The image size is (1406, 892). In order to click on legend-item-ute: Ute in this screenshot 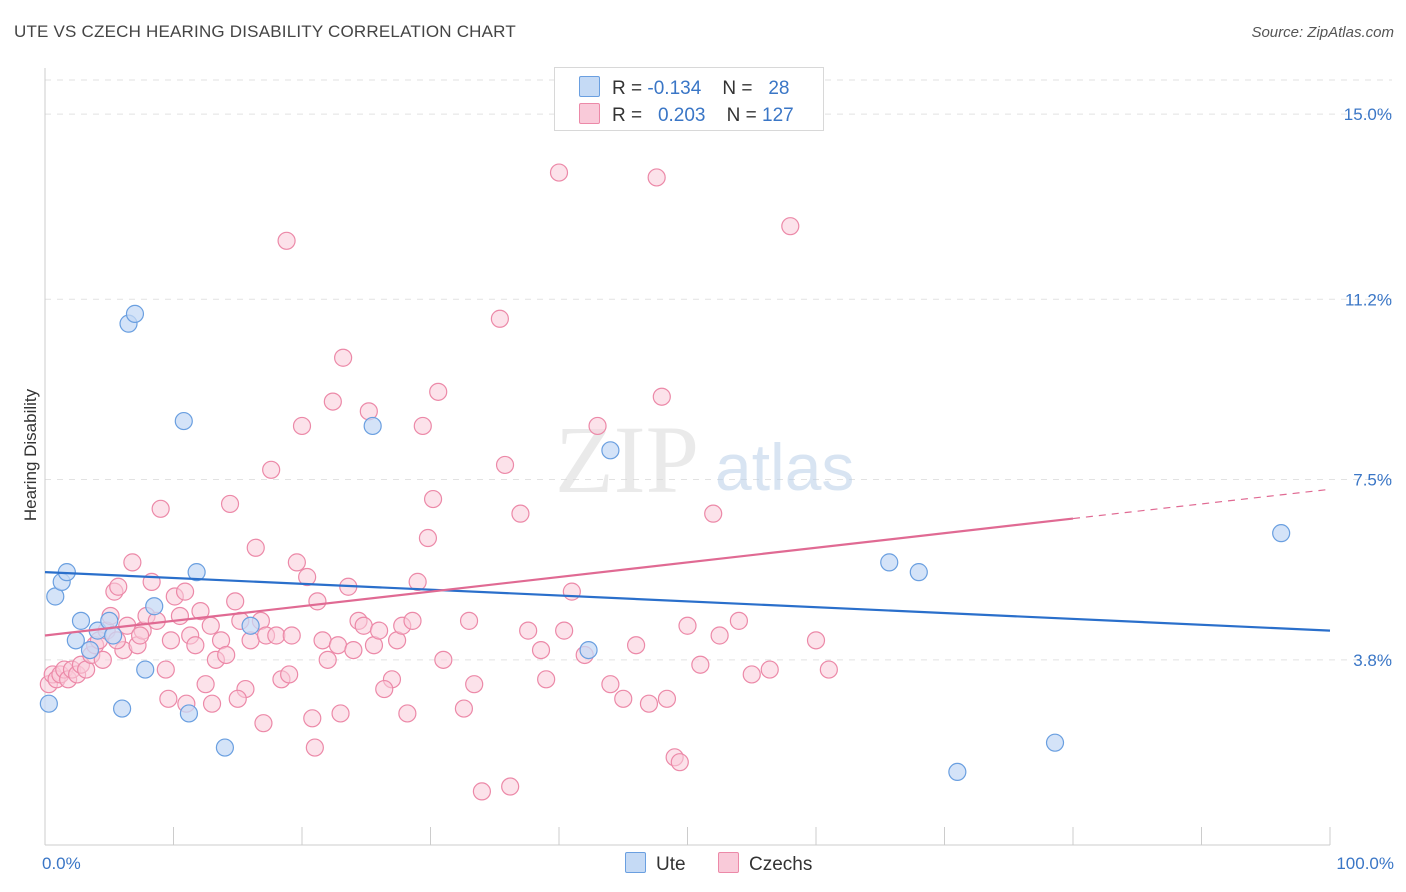, I will do `click(655, 864)`.